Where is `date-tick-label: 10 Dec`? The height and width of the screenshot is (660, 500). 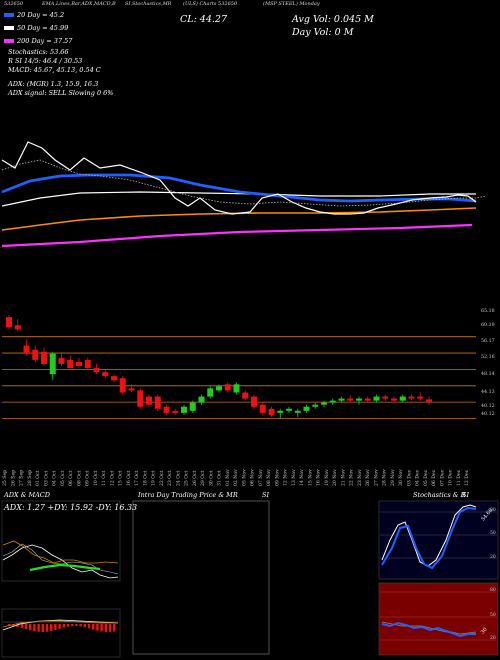
date-tick-label: 10 Dec is located at coordinates (451, 477).